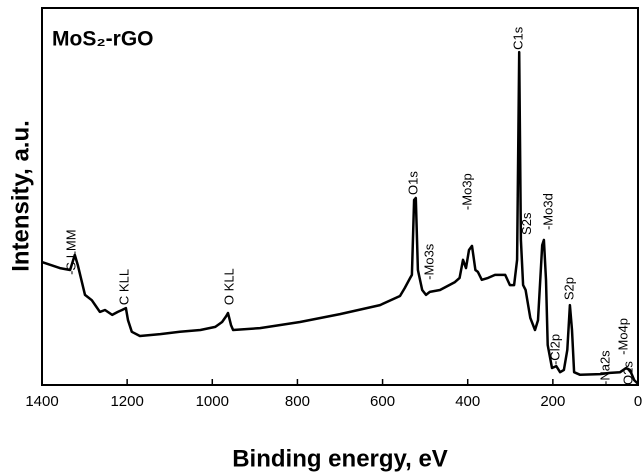 The width and height of the screenshot is (643, 475). What do you see at coordinates (568, 288) in the screenshot?
I see `peak-label: S2p` at bounding box center [568, 288].